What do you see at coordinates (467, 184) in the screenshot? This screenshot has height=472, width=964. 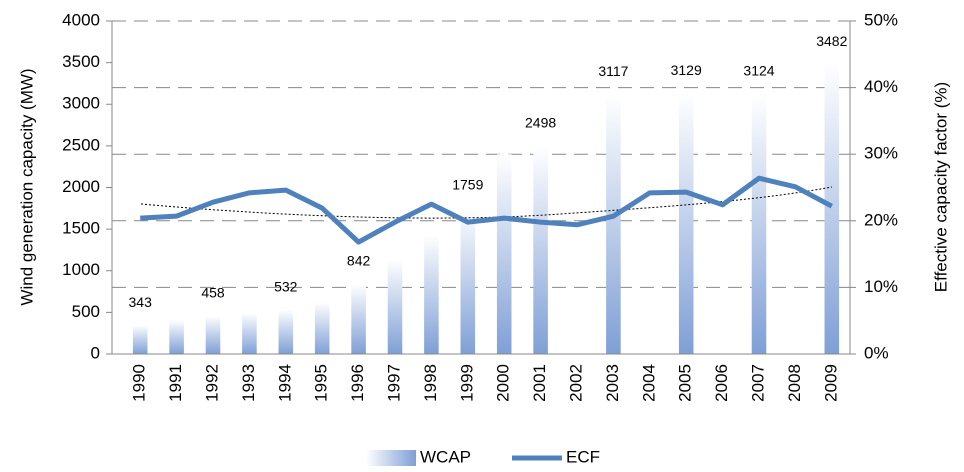 I see `value-label: 1759` at bounding box center [467, 184].